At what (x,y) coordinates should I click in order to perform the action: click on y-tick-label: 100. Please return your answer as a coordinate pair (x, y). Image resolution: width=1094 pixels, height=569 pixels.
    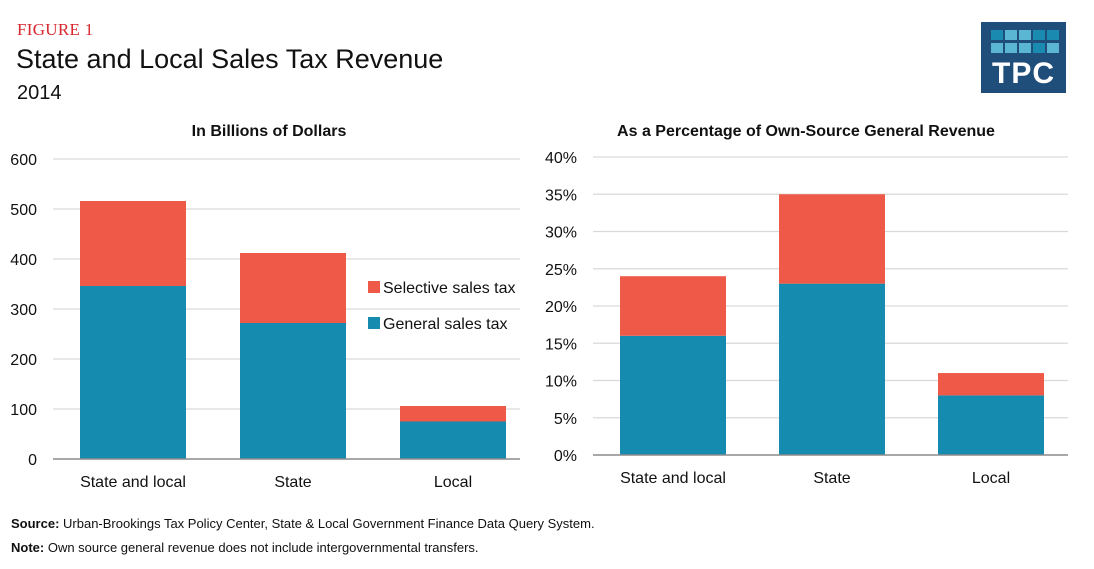
    Looking at the image, I should click on (23, 410).